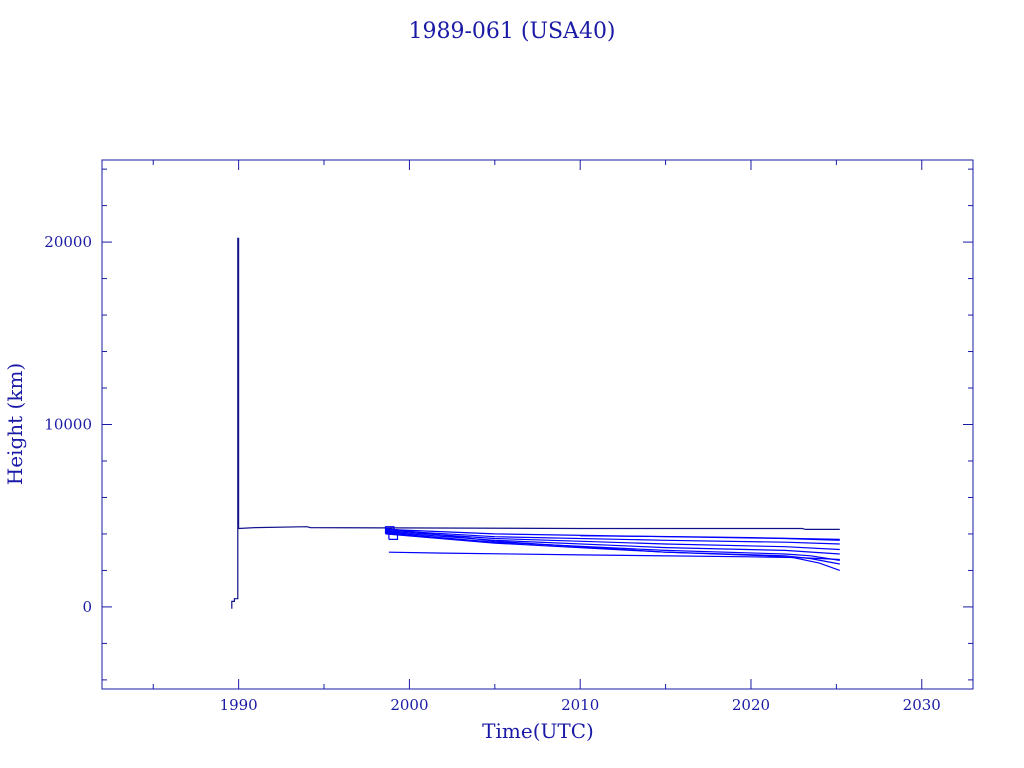  I want to click on x-tick-label: 2020, so click(751, 705).